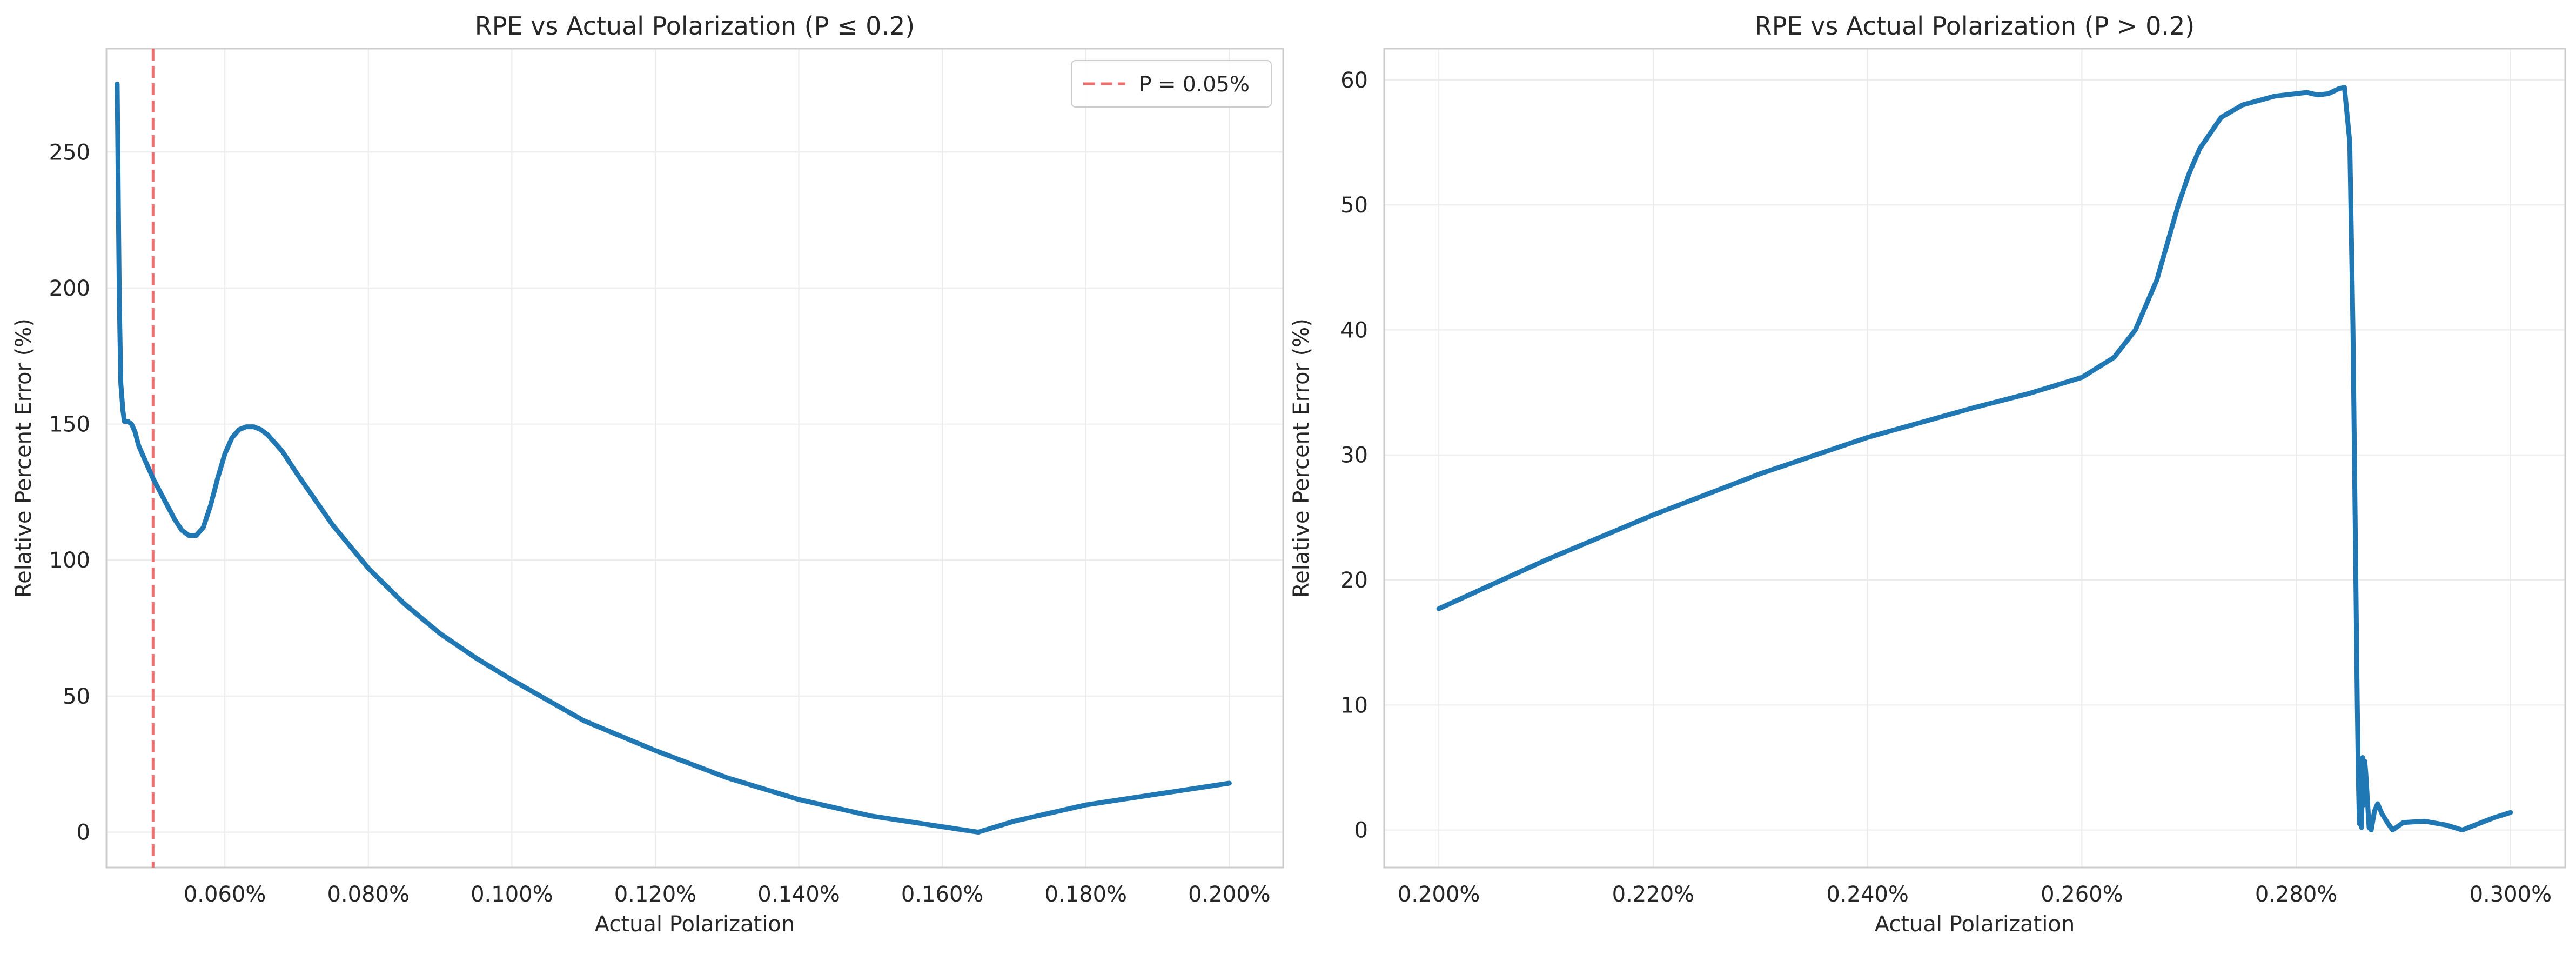 This screenshot has width=2576, height=954. What do you see at coordinates (1439, 894) in the screenshot?
I see `right-x-tick-label: 0.200%` at bounding box center [1439, 894].